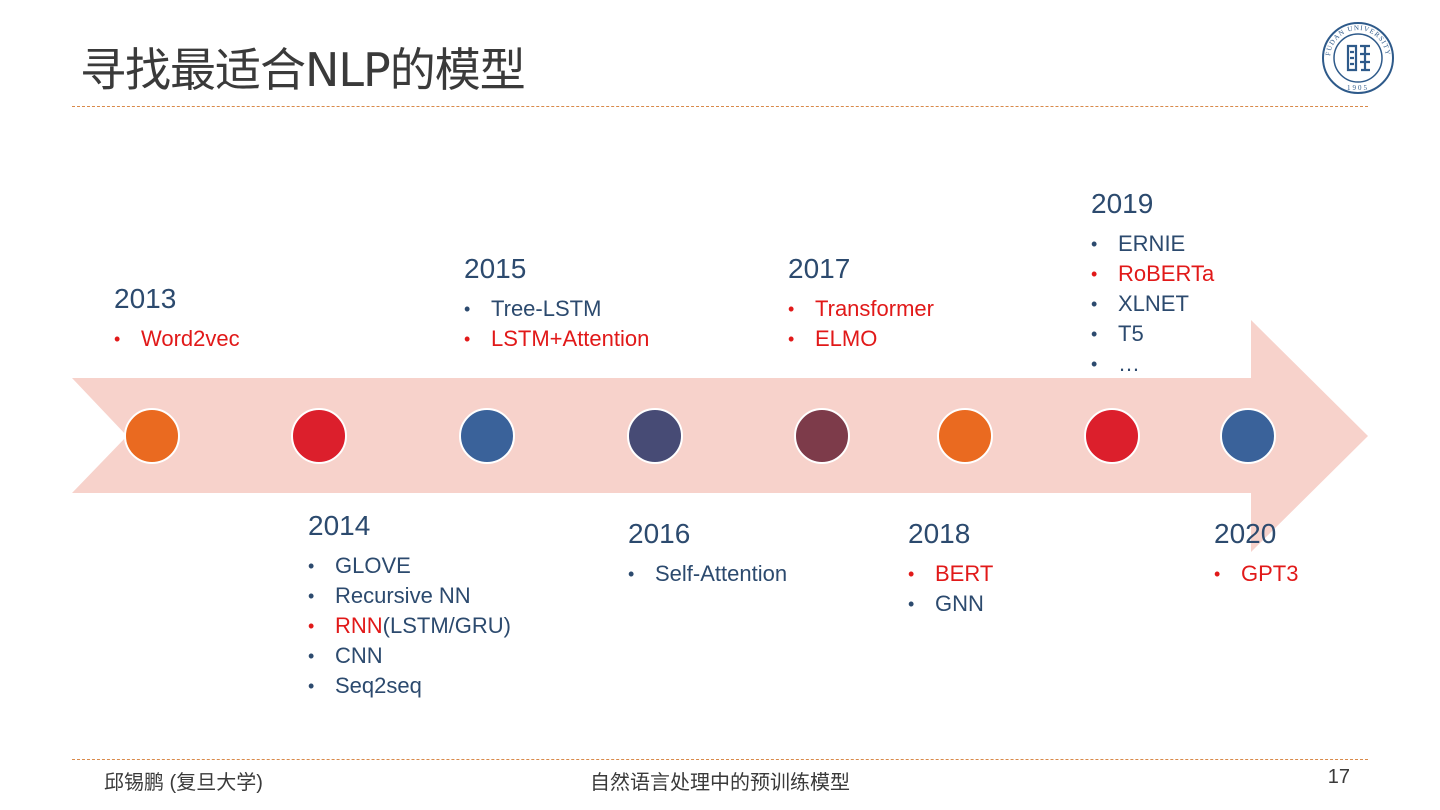  Describe the element at coordinates (556, 309) in the screenshot. I see `model-item: Tree-LSTM` at that location.